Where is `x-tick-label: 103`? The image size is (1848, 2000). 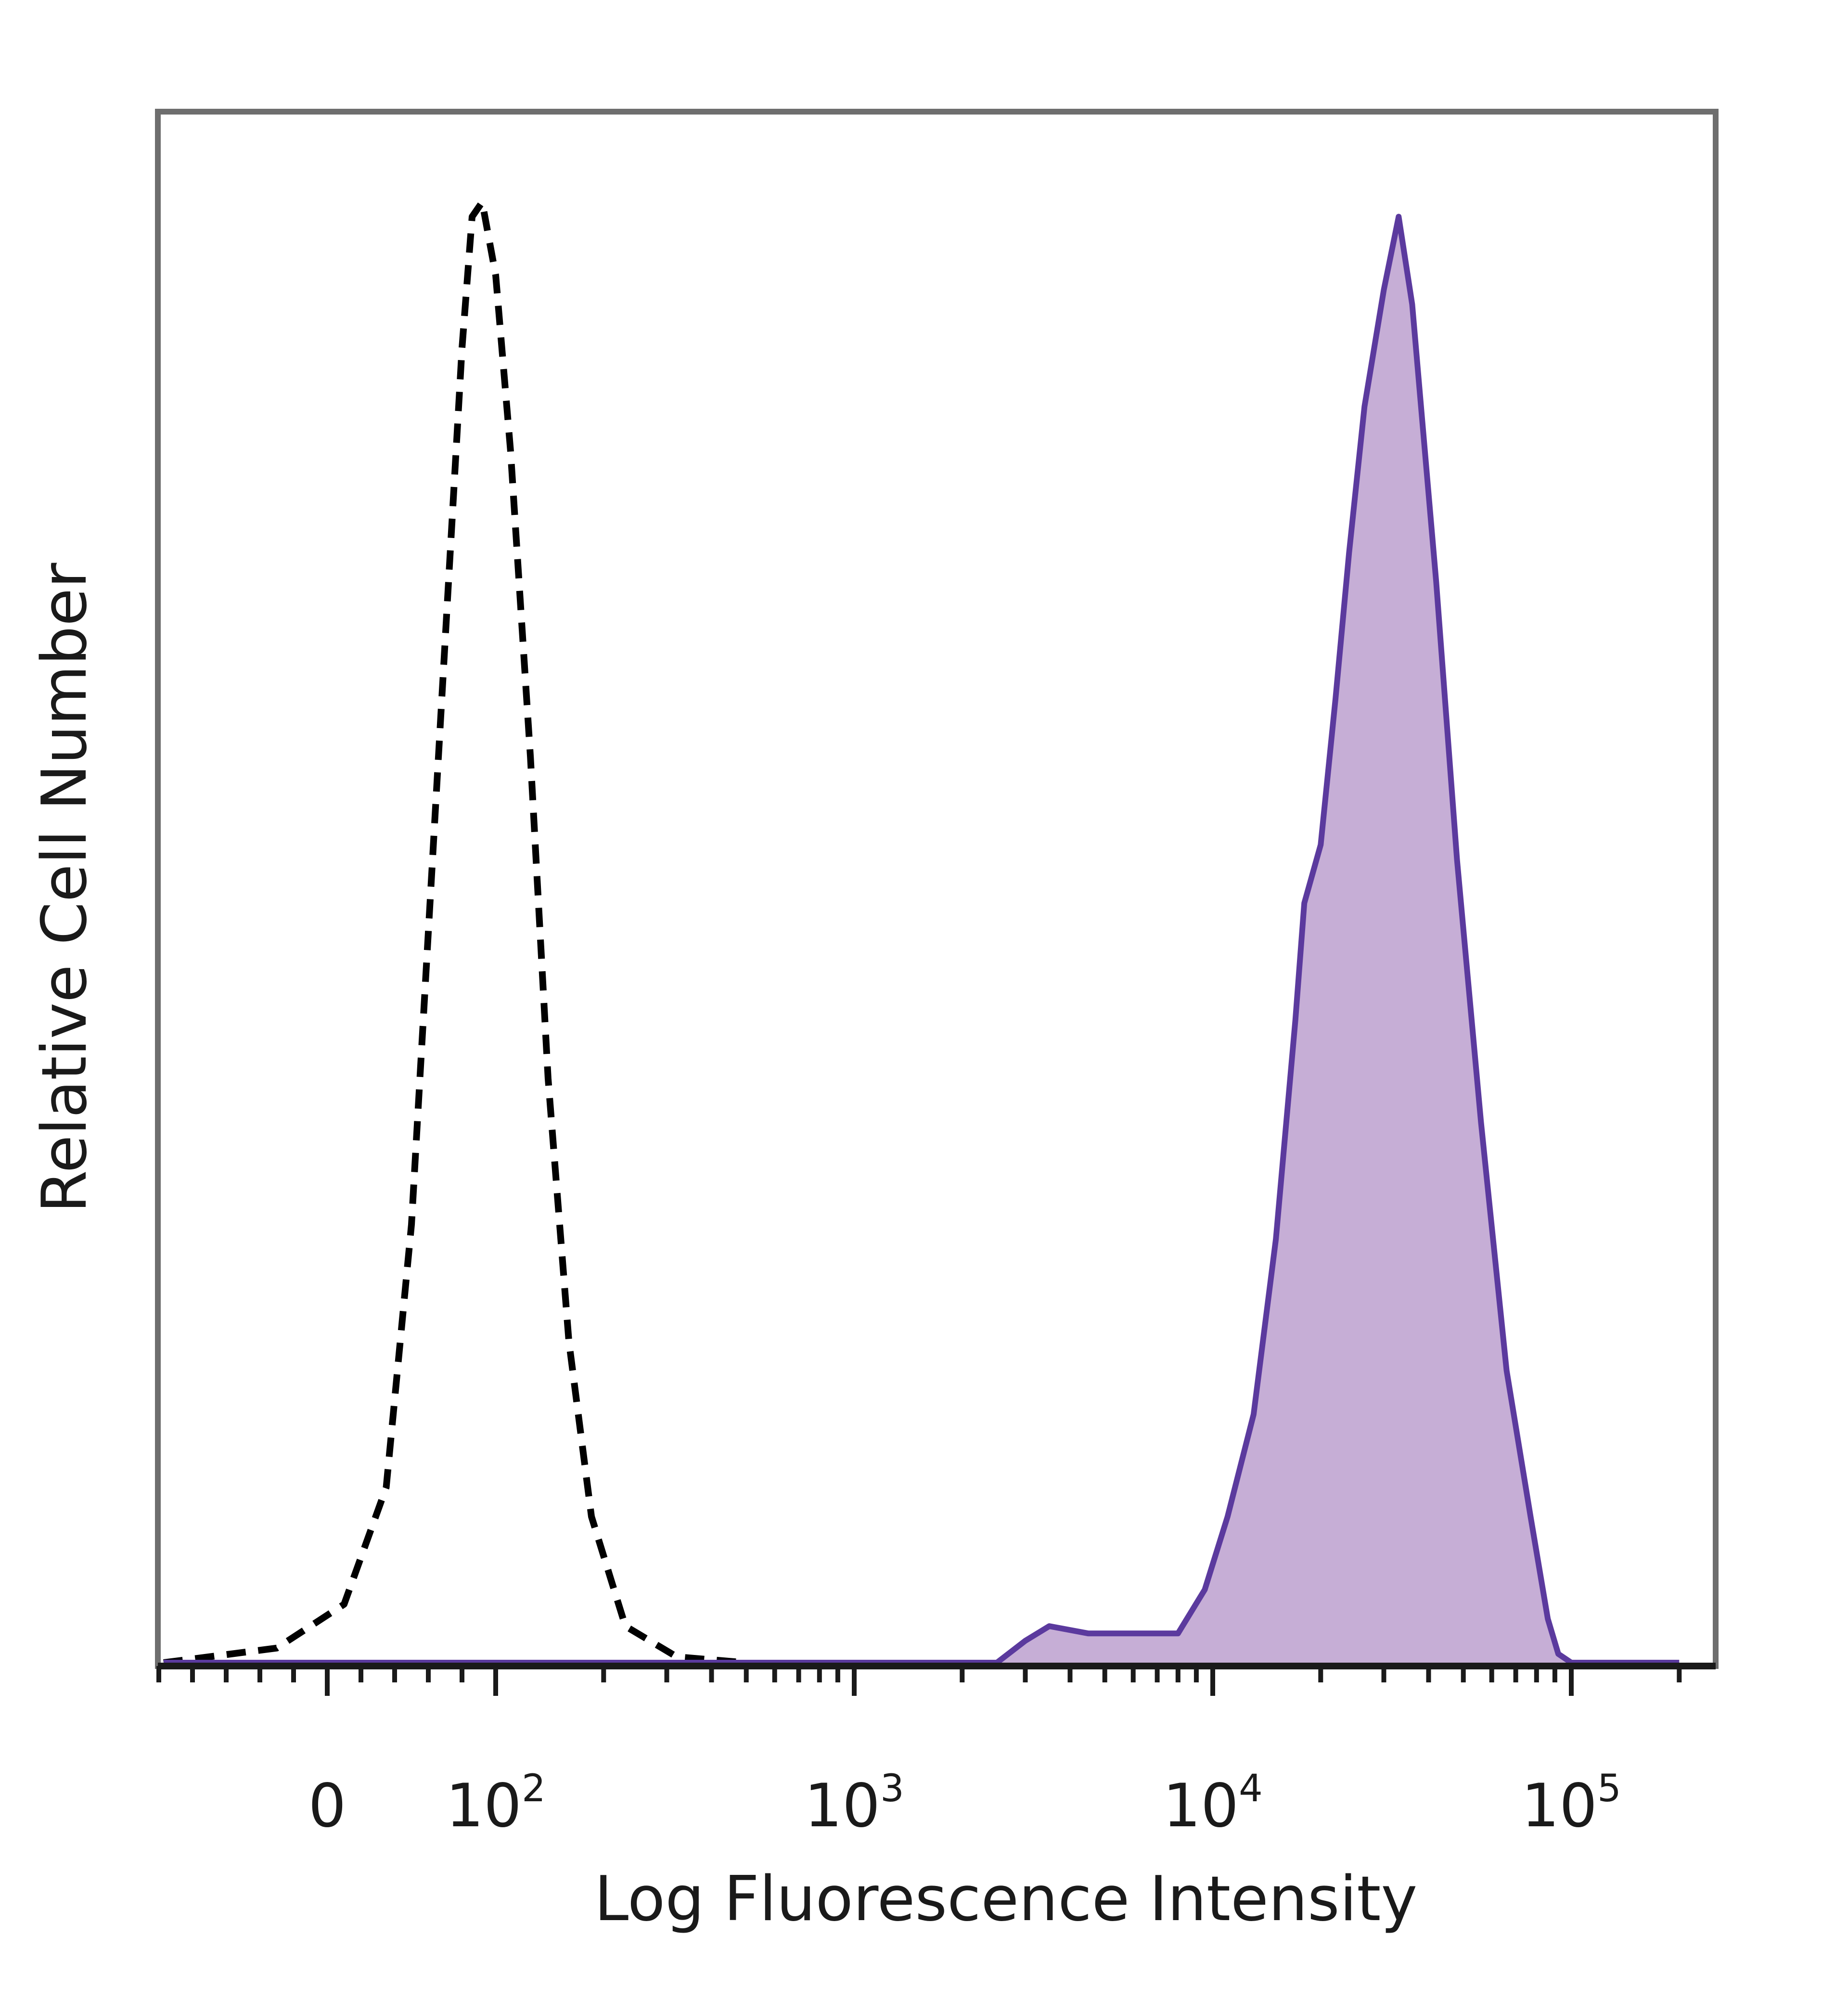 x-tick-label: 103 is located at coordinates (854, 1804).